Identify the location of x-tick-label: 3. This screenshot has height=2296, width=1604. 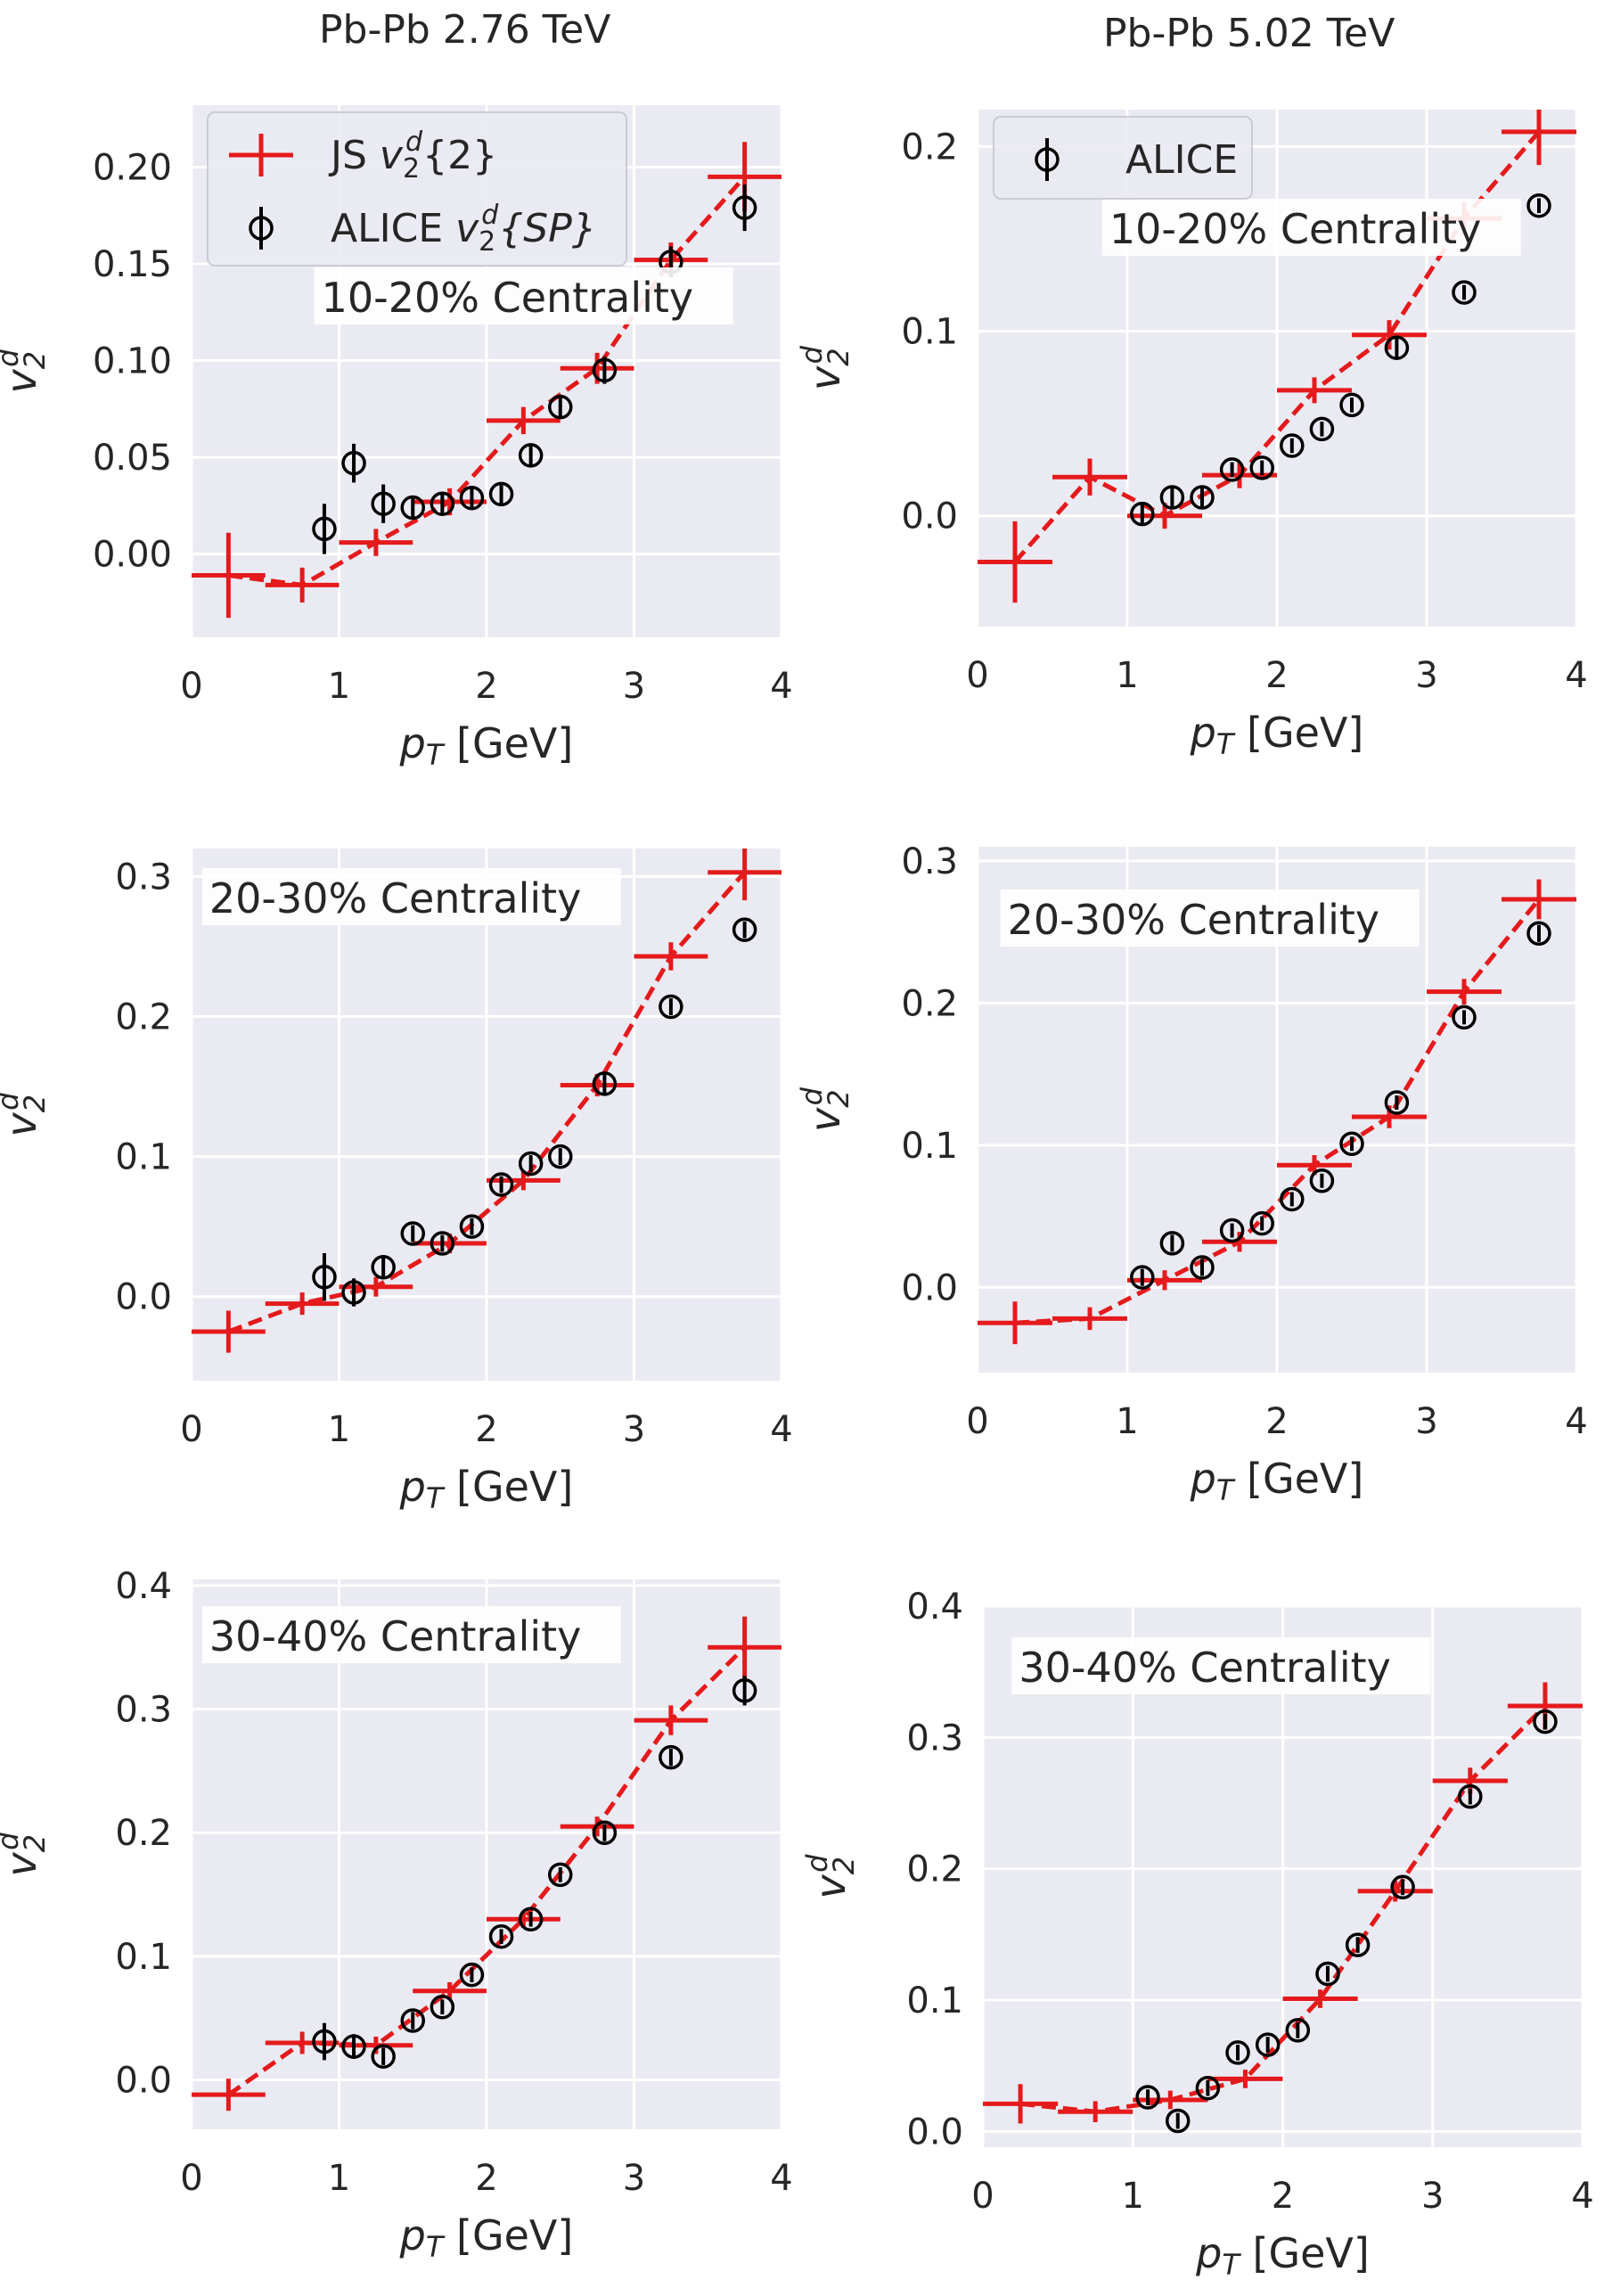
(634, 1429).